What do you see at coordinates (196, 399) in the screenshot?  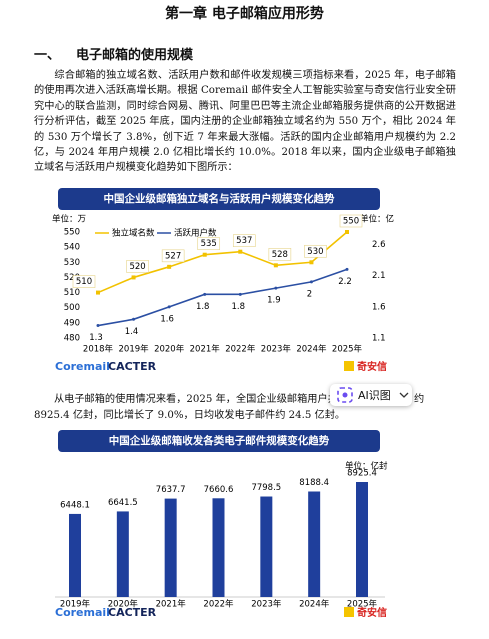 I see `paragraph-text: 从电子邮箱的使用情况来看，2025 年，全国企业级邮箱用户共` at bounding box center [196, 399].